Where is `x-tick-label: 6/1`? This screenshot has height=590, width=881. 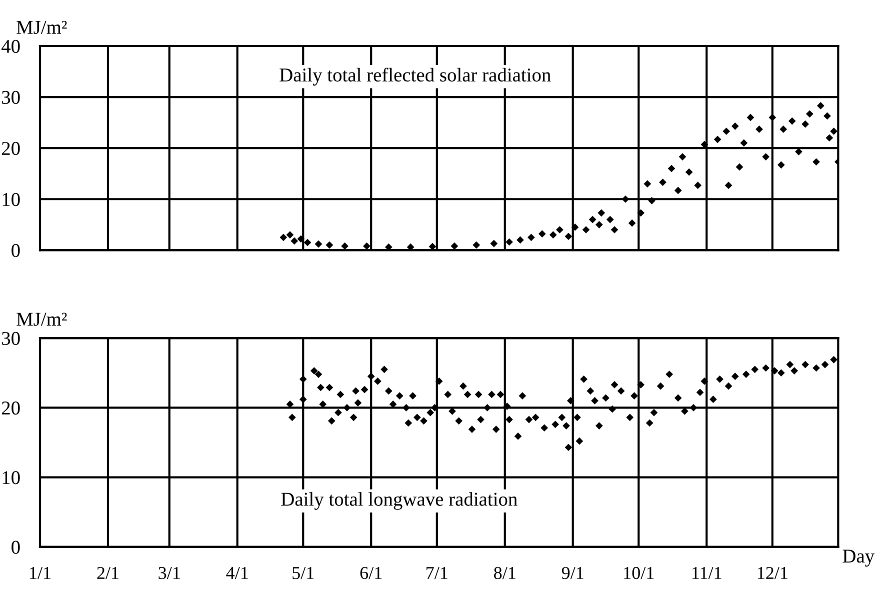 x-tick-label: 6/1 is located at coordinates (371, 573).